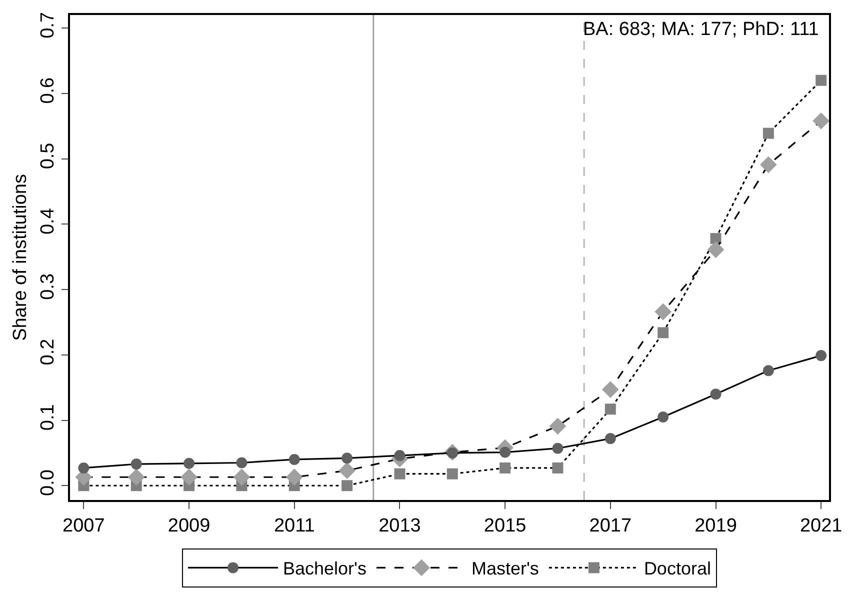 This screenshot has width=854, height=599. What do you see at coordinates (324, 568) in the screenshot?
I see `legend-label: Bachelor's` at bounding box center [324, 568].